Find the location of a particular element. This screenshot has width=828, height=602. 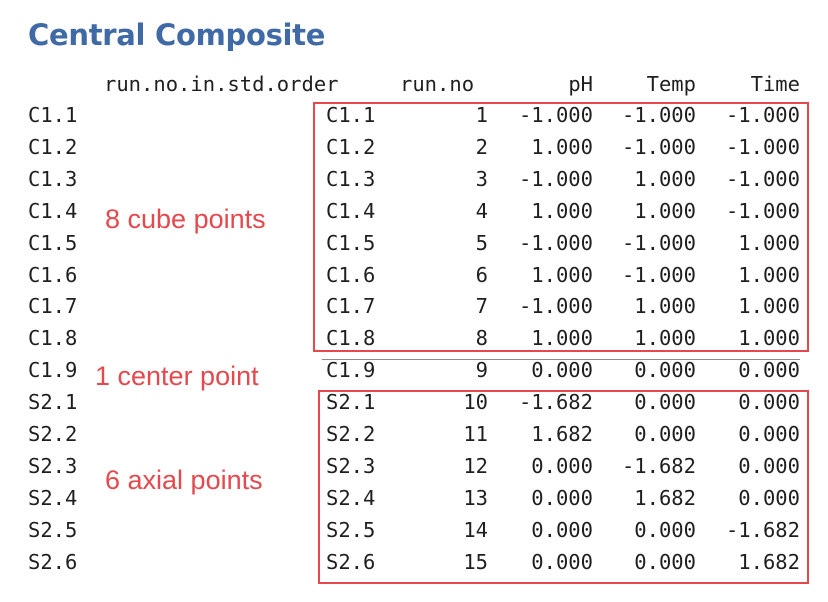

row-name: S2.3 is located at coordinates (351, 466).